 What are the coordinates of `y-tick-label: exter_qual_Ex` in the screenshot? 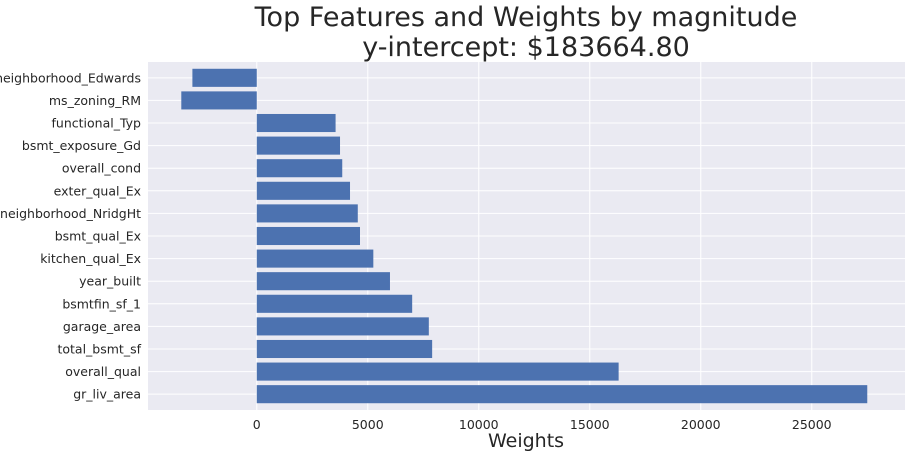 It's located at (97, 190).